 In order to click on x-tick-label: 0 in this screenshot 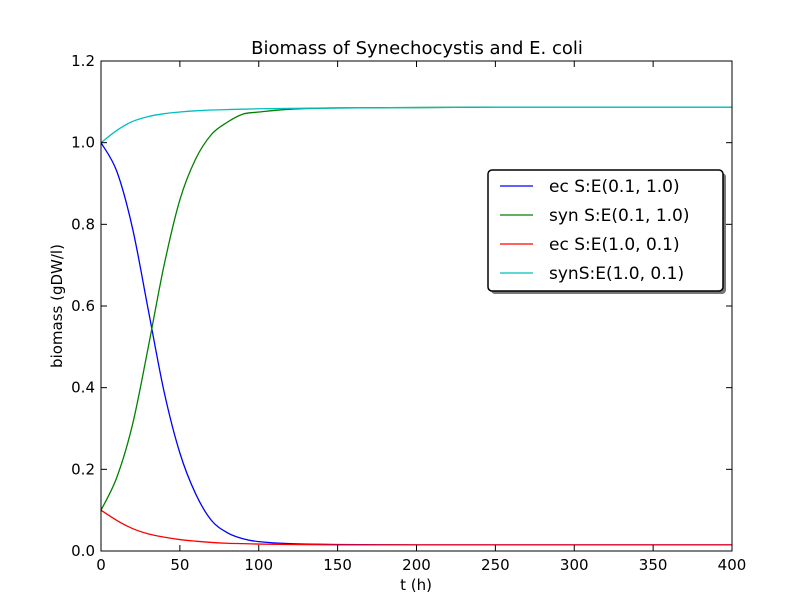, I will do `click(101, 565)`.